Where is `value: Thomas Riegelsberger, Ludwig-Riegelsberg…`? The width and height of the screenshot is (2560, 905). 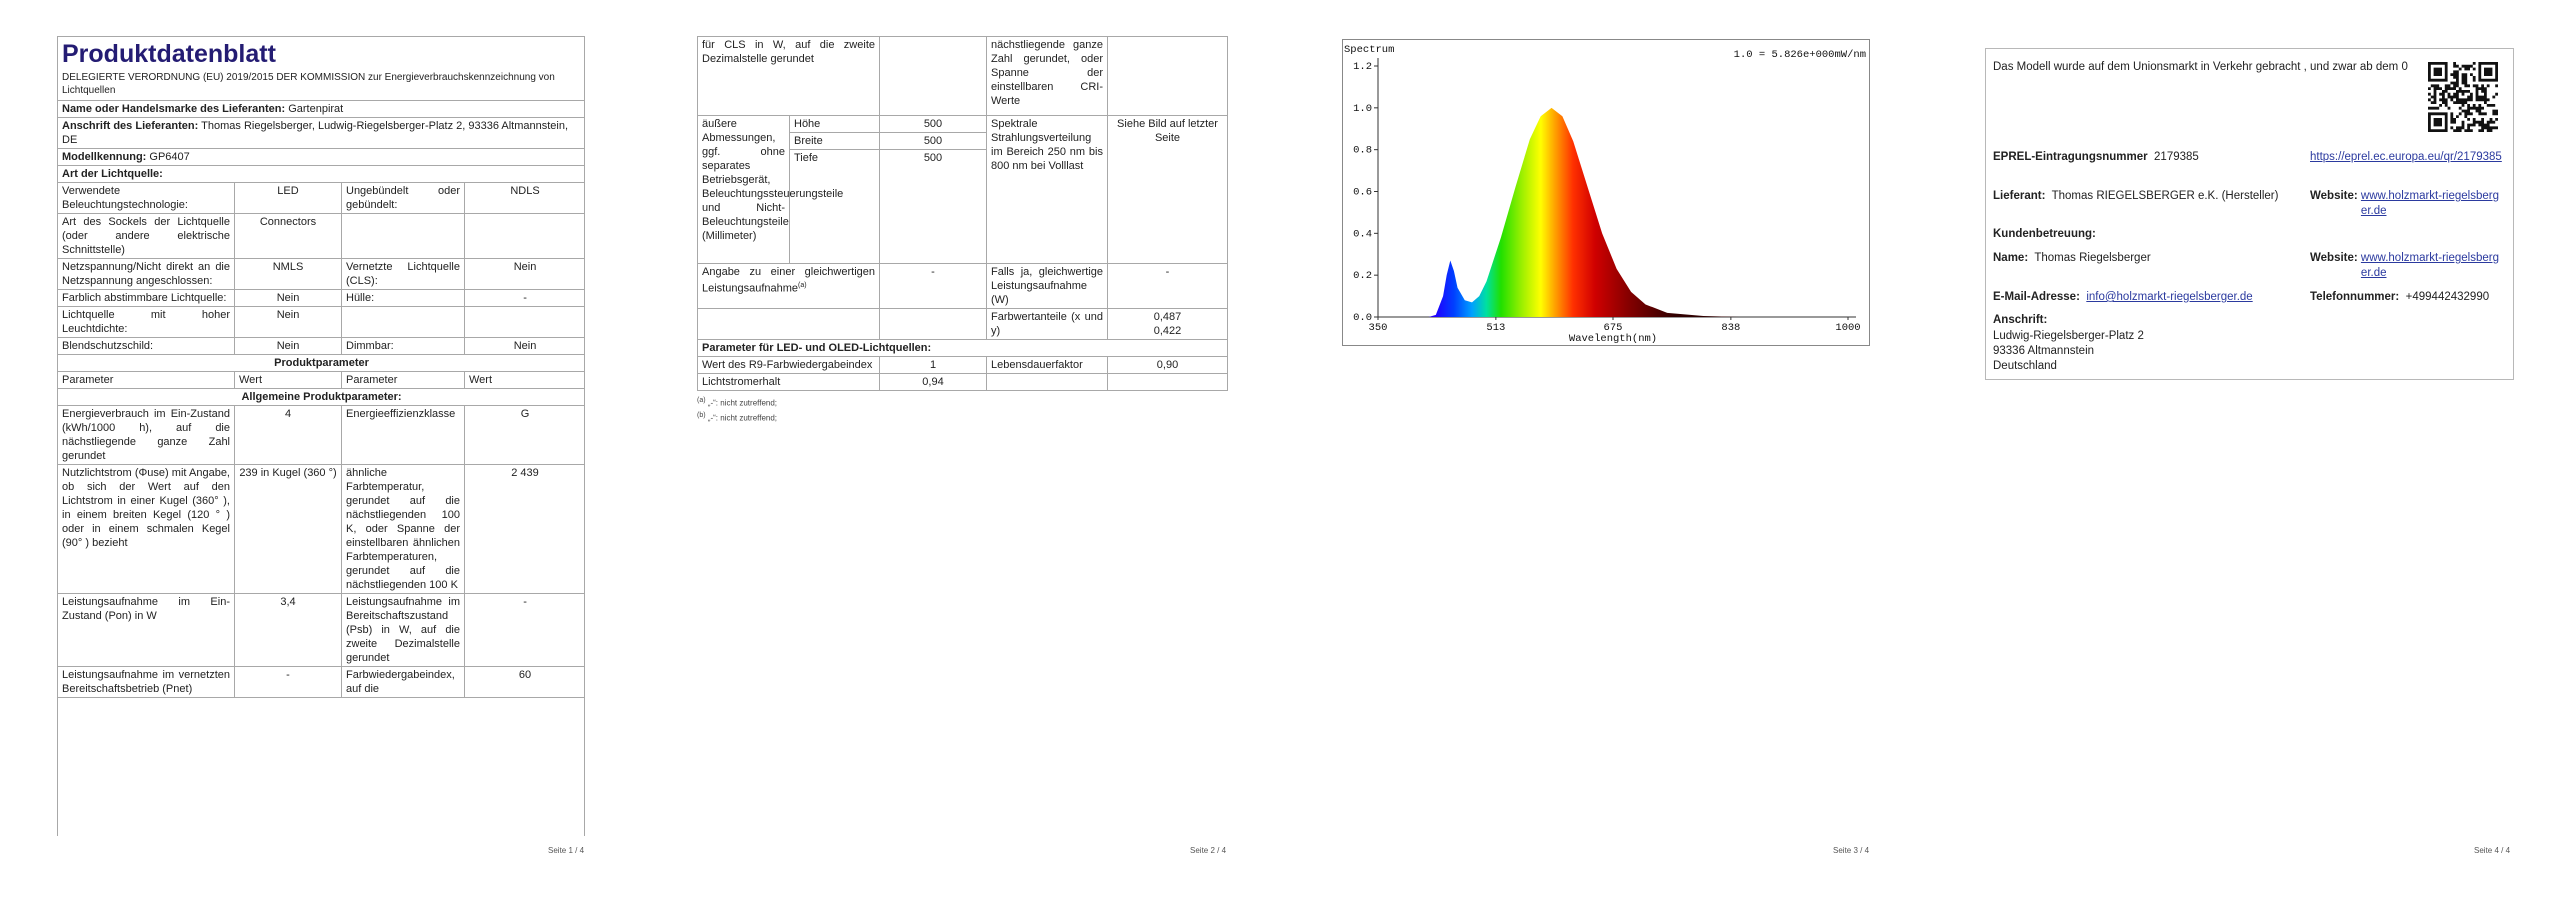 value: Thomas Riegelsberger, Ludwig-Riegelsberg… is located at coordinates (315, 133).